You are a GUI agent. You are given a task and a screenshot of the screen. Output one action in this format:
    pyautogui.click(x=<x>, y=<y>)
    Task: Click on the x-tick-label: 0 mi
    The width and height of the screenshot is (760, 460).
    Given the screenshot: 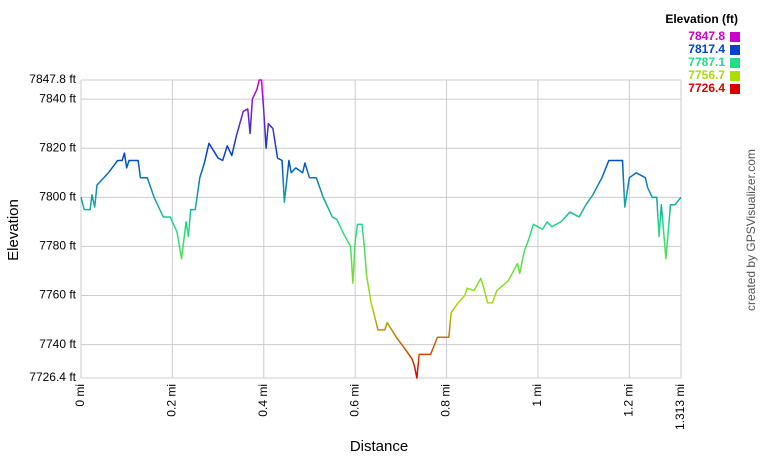 What is the action you would take?
    pyautogui.click(x=80, y=395)
    